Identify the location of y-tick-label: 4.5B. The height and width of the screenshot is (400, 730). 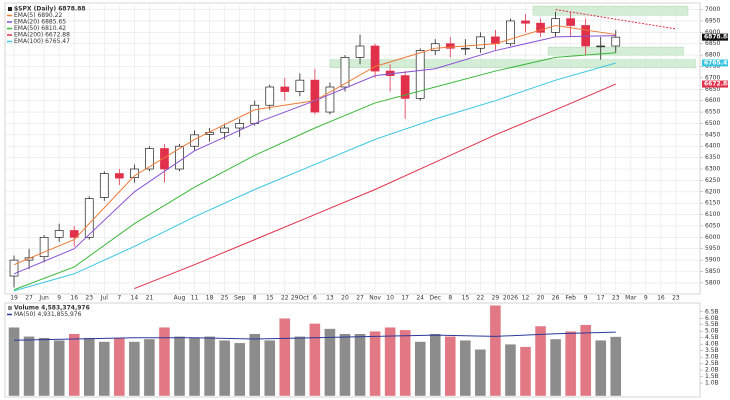
(712, 337).